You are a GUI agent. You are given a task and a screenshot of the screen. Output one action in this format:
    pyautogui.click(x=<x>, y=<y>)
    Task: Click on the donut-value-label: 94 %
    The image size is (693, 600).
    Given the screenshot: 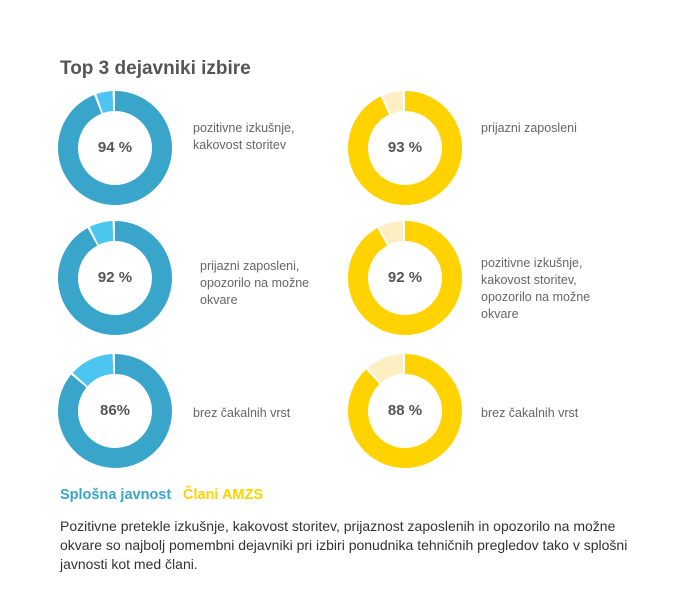 What is the action you would take?
    pyautogui.click(x=115, y=147)
    